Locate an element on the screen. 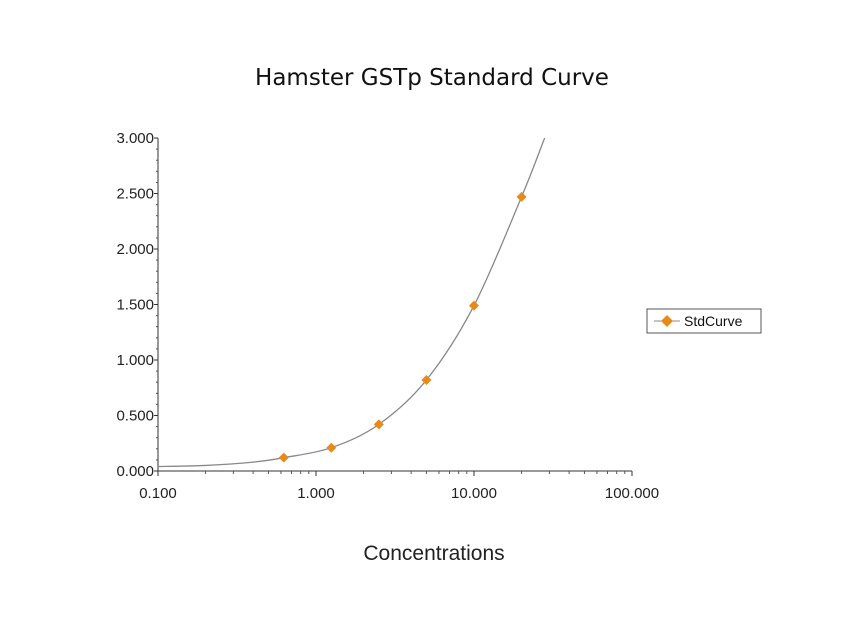 This screenshot has height=631, width=857. x-tick-label: 0.100 is located at coordinates (158, 493).